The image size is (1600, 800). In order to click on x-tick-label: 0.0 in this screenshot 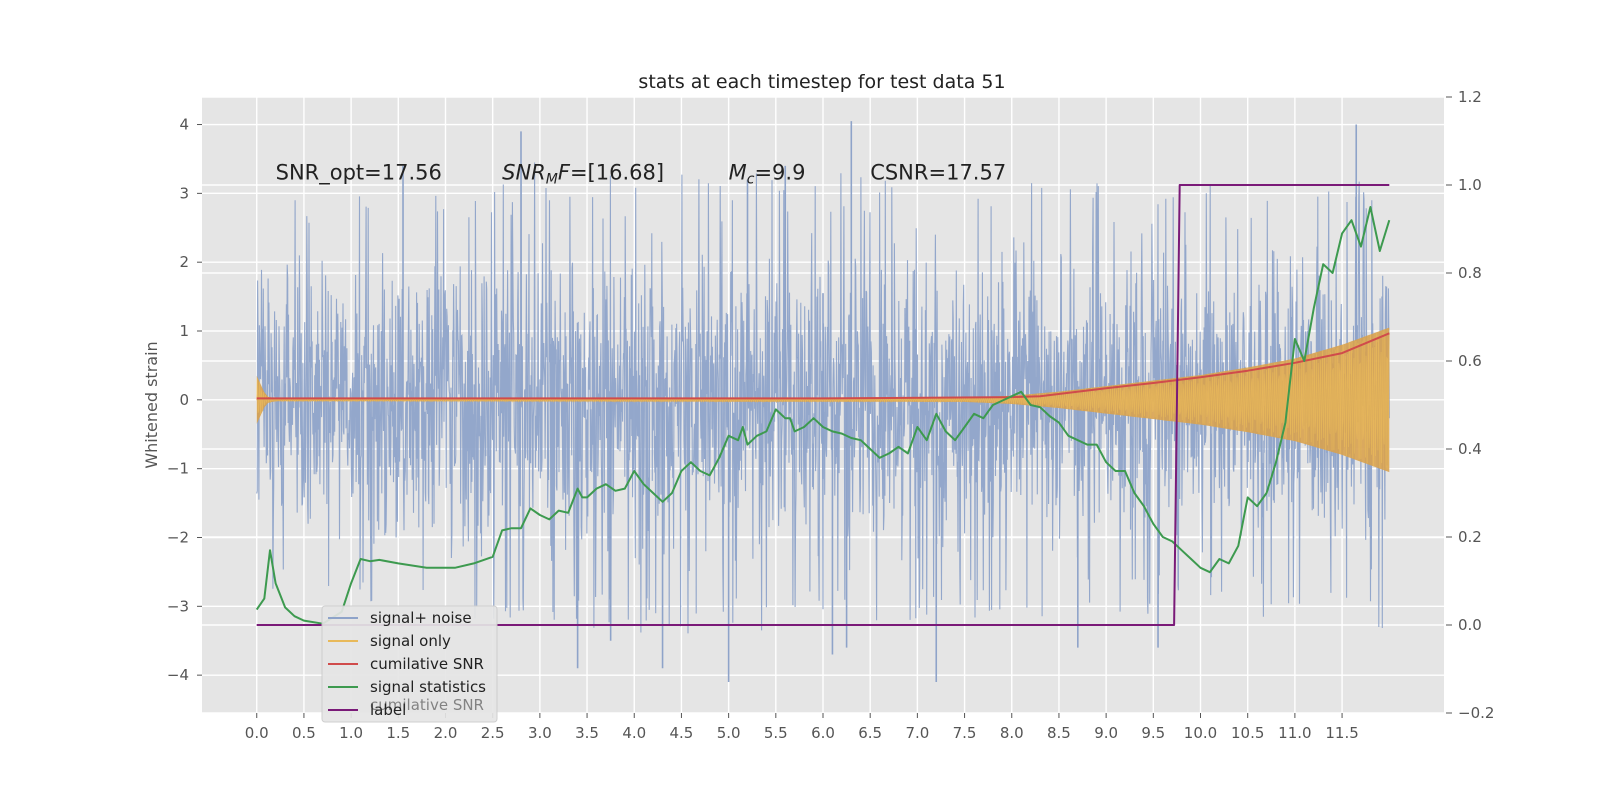, I will do `click(257, 733)`.